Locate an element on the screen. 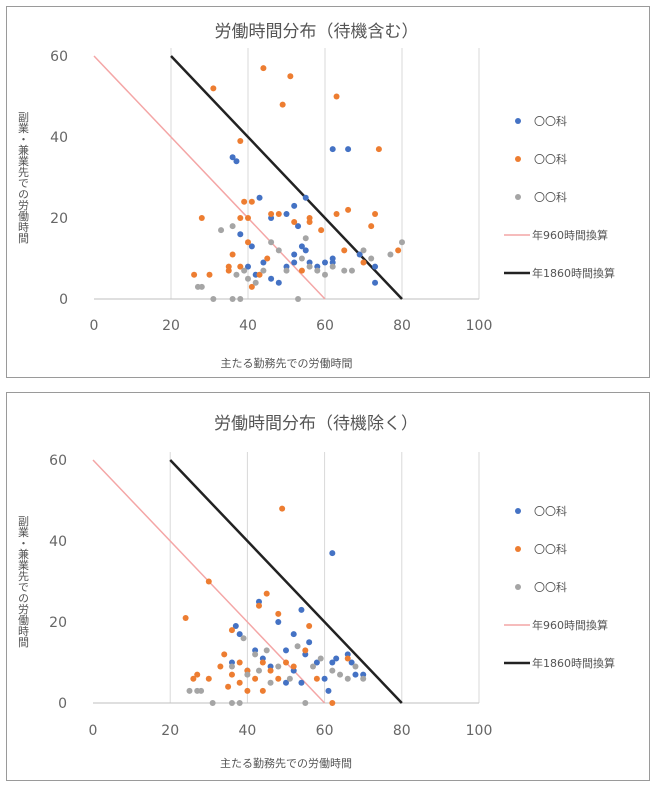 The height and width of the screenshot is (787, 658). chart-title: 労働時間分布（待機含む） is located at coordinates (317, 32).